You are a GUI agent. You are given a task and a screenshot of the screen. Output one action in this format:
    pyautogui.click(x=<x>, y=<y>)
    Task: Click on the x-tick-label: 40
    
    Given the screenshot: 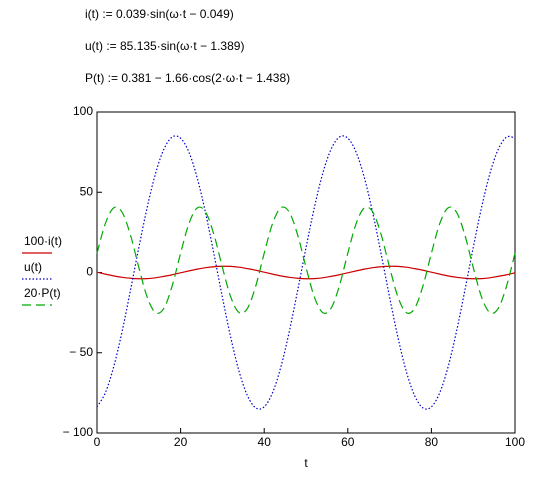 What is the action you would take?
    pyautogui.click(x=265, y=442)
    